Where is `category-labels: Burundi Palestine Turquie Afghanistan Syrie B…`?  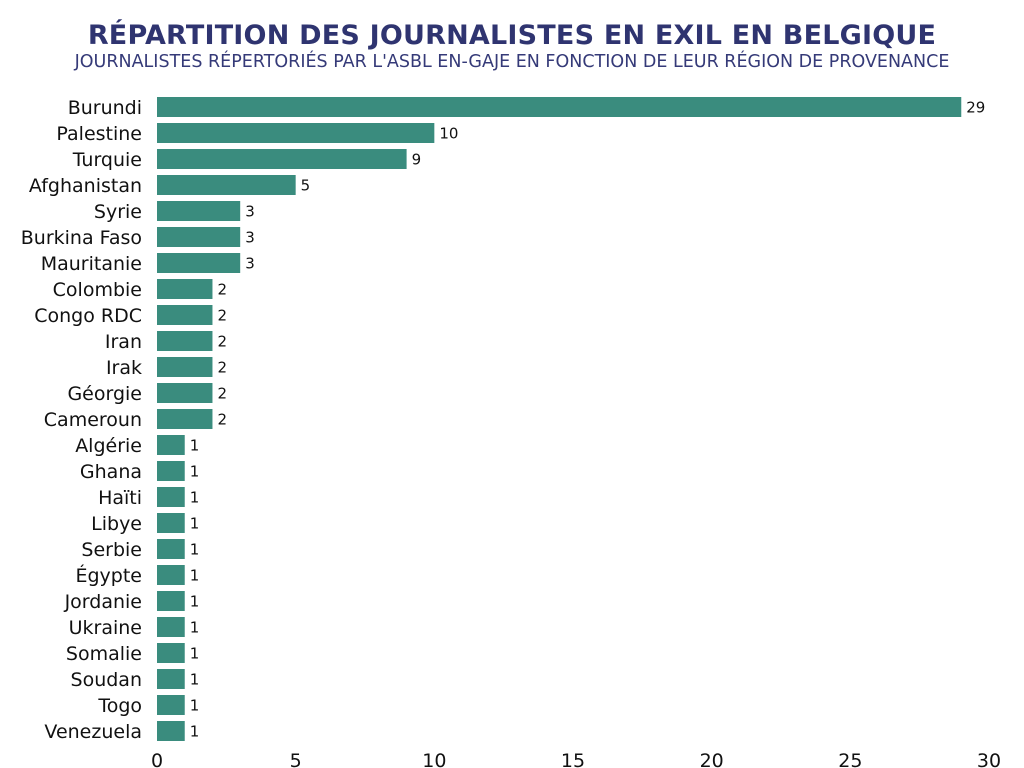
category-labels: Burundi Palestine Turquie Afghanistan Syrie B… is located at coordinates (81, 420).